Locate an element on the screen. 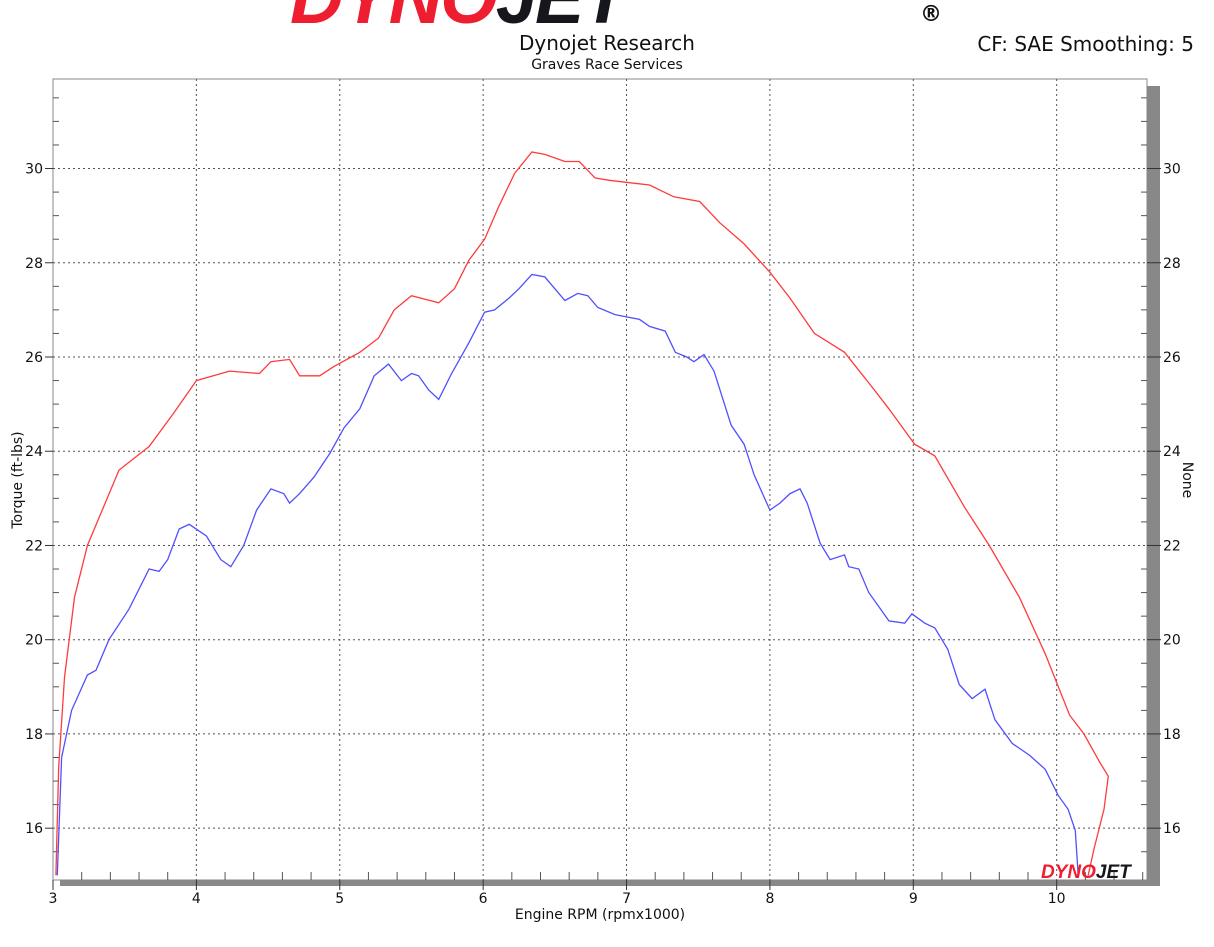 This screenshot has width=1214, height=947. y2-tick-label: 16 is located at coordinates (1172, 829).